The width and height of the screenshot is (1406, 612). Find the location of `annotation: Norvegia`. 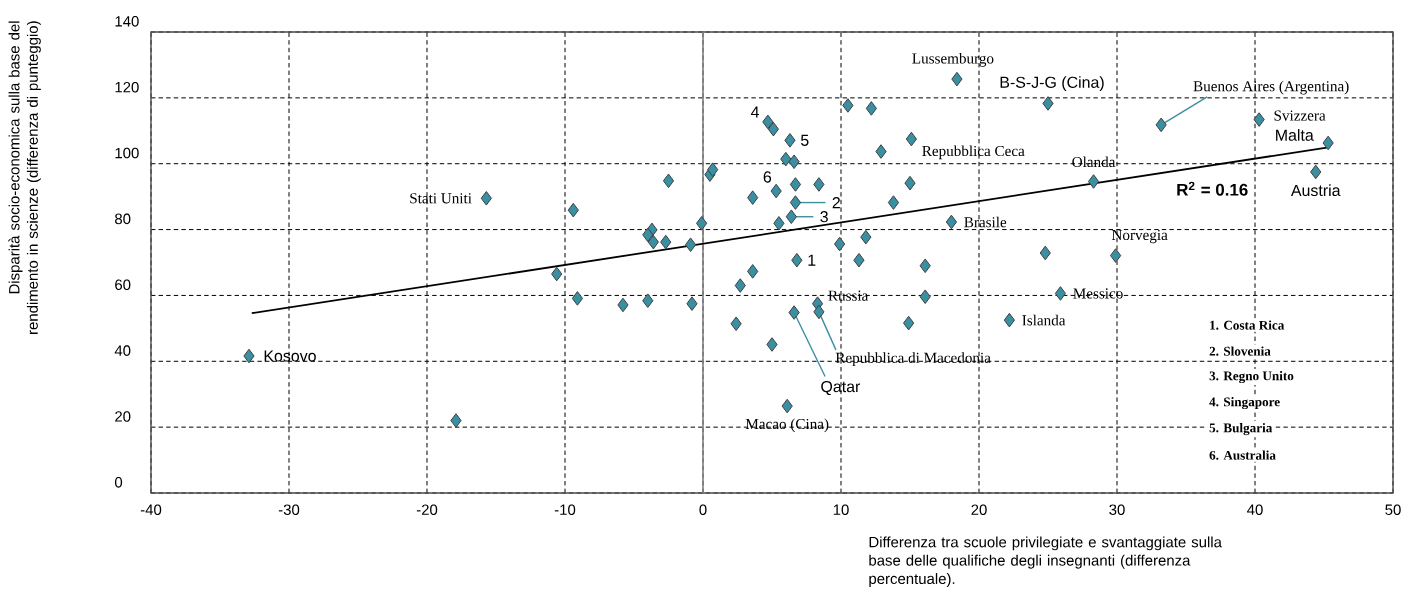

annotation: Norvegia is located at coordinates (1139, 236).